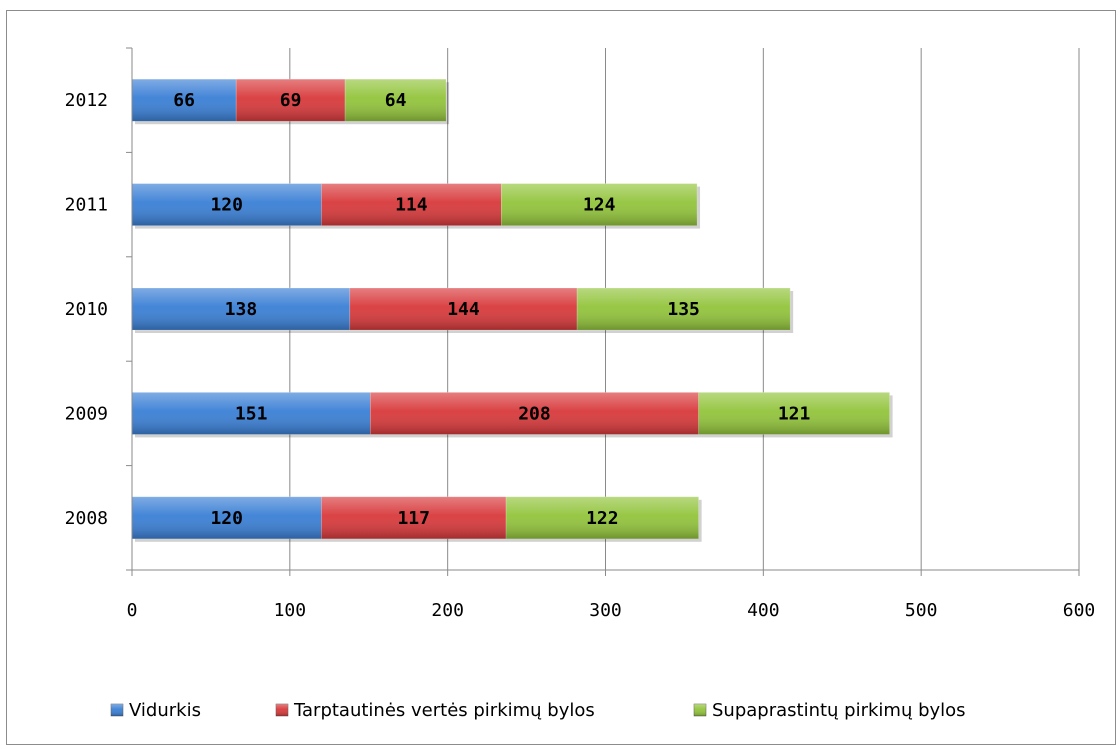 The image size is (1120, 749). I want to click on x-tick-label-0: 0, so click(132, 610).